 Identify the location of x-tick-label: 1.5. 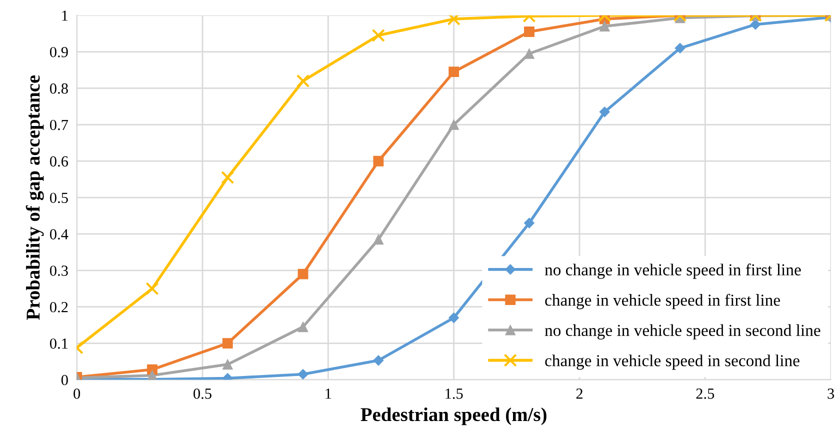
(454, 393).